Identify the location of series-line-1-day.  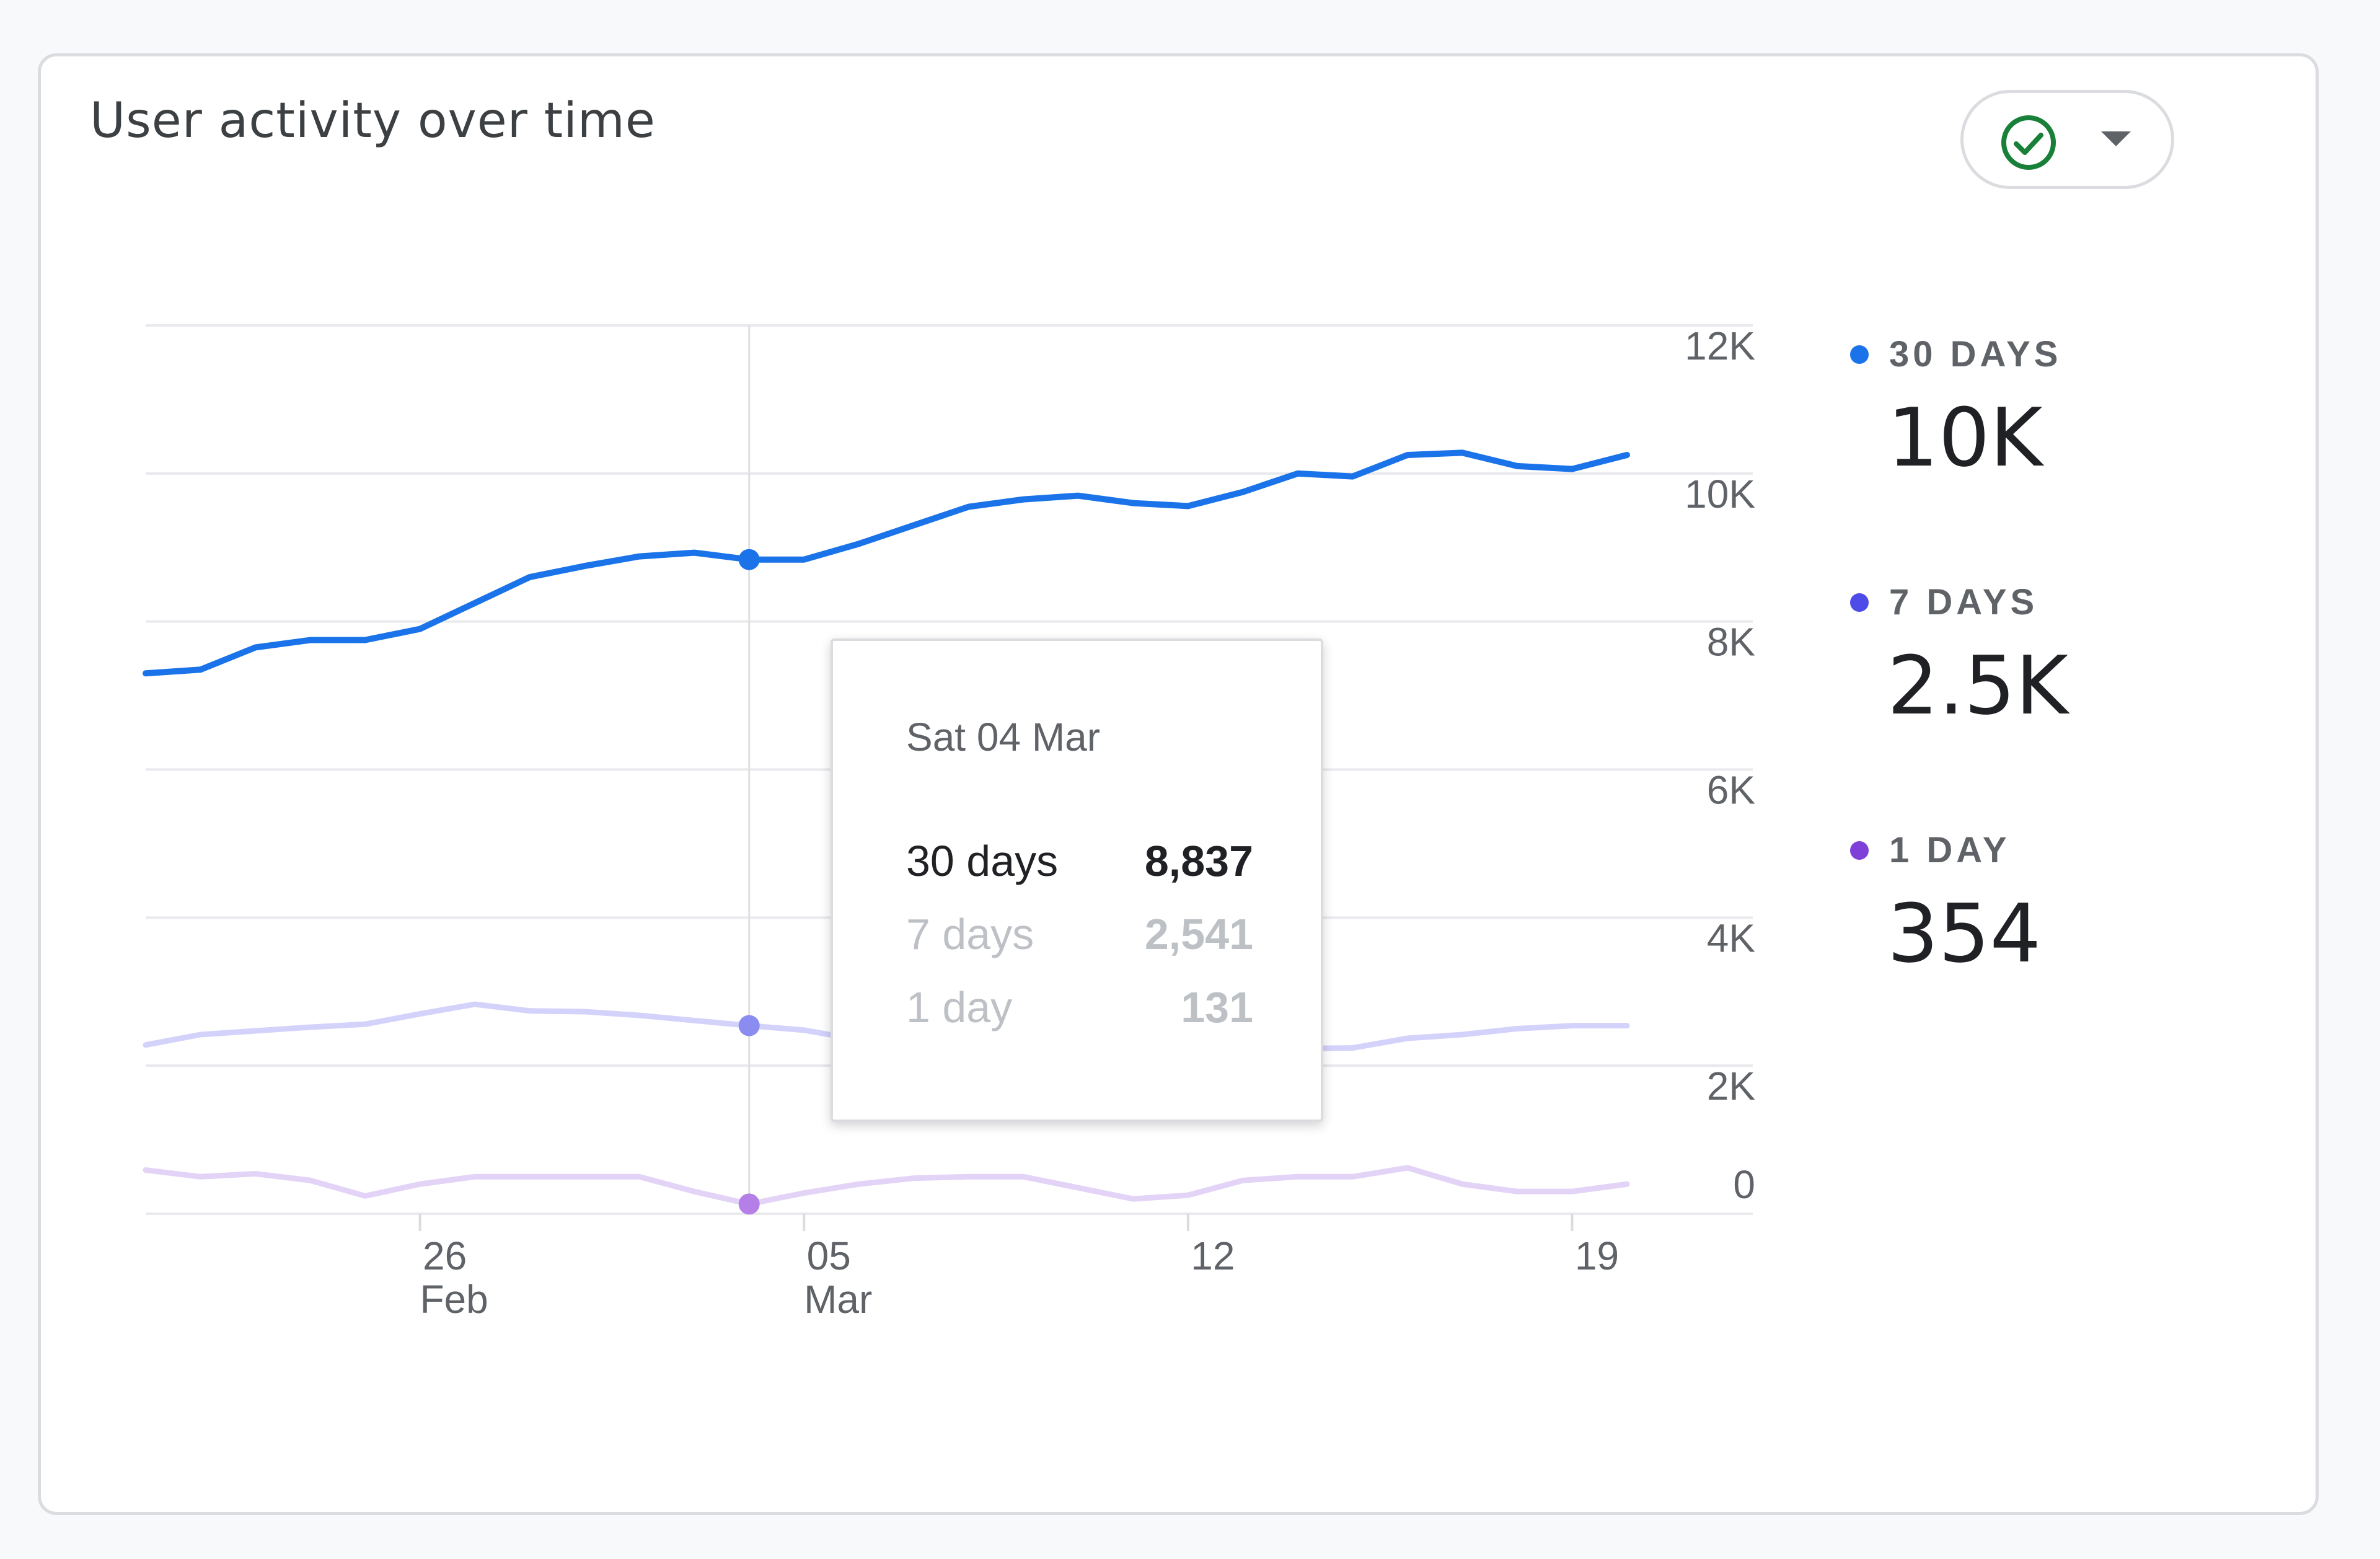
(886, 1186).